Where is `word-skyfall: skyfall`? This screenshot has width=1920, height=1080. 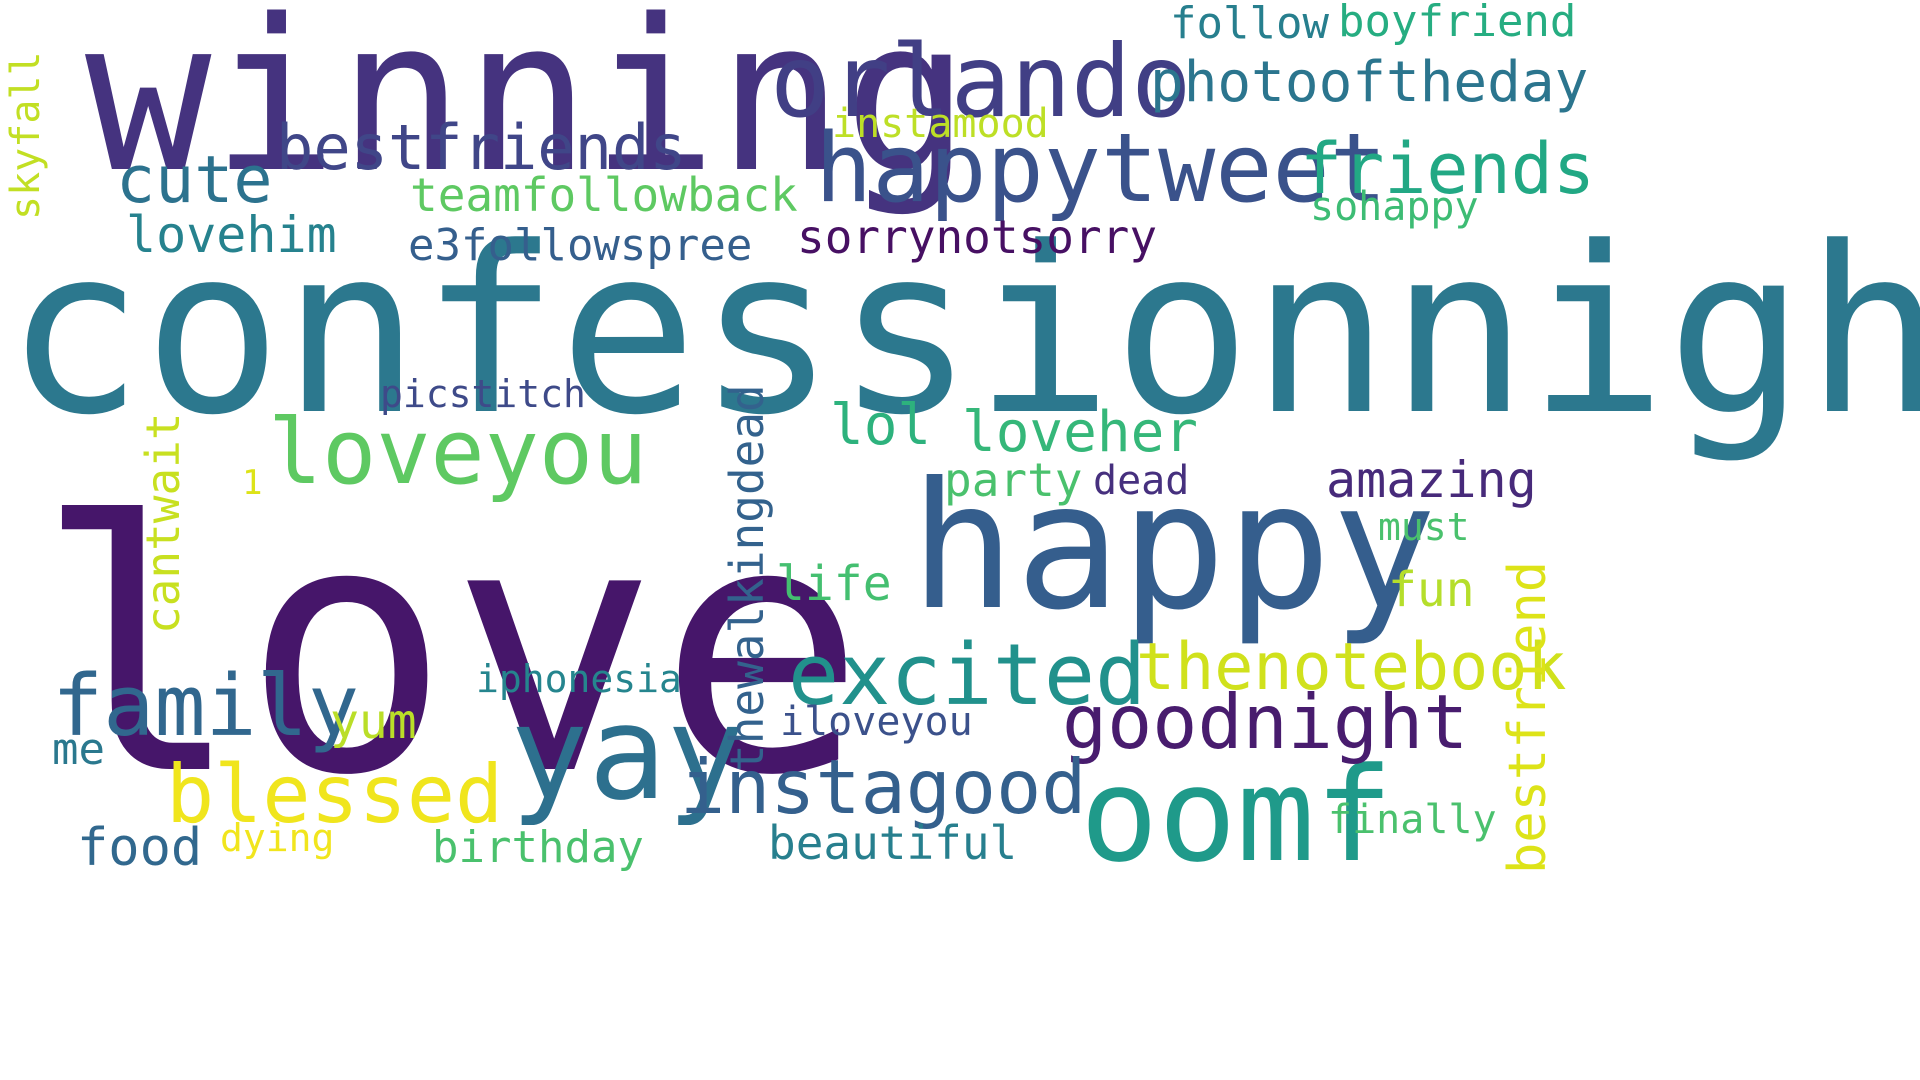
word-skyfall: skyfall is located at coordinates (26, 135).